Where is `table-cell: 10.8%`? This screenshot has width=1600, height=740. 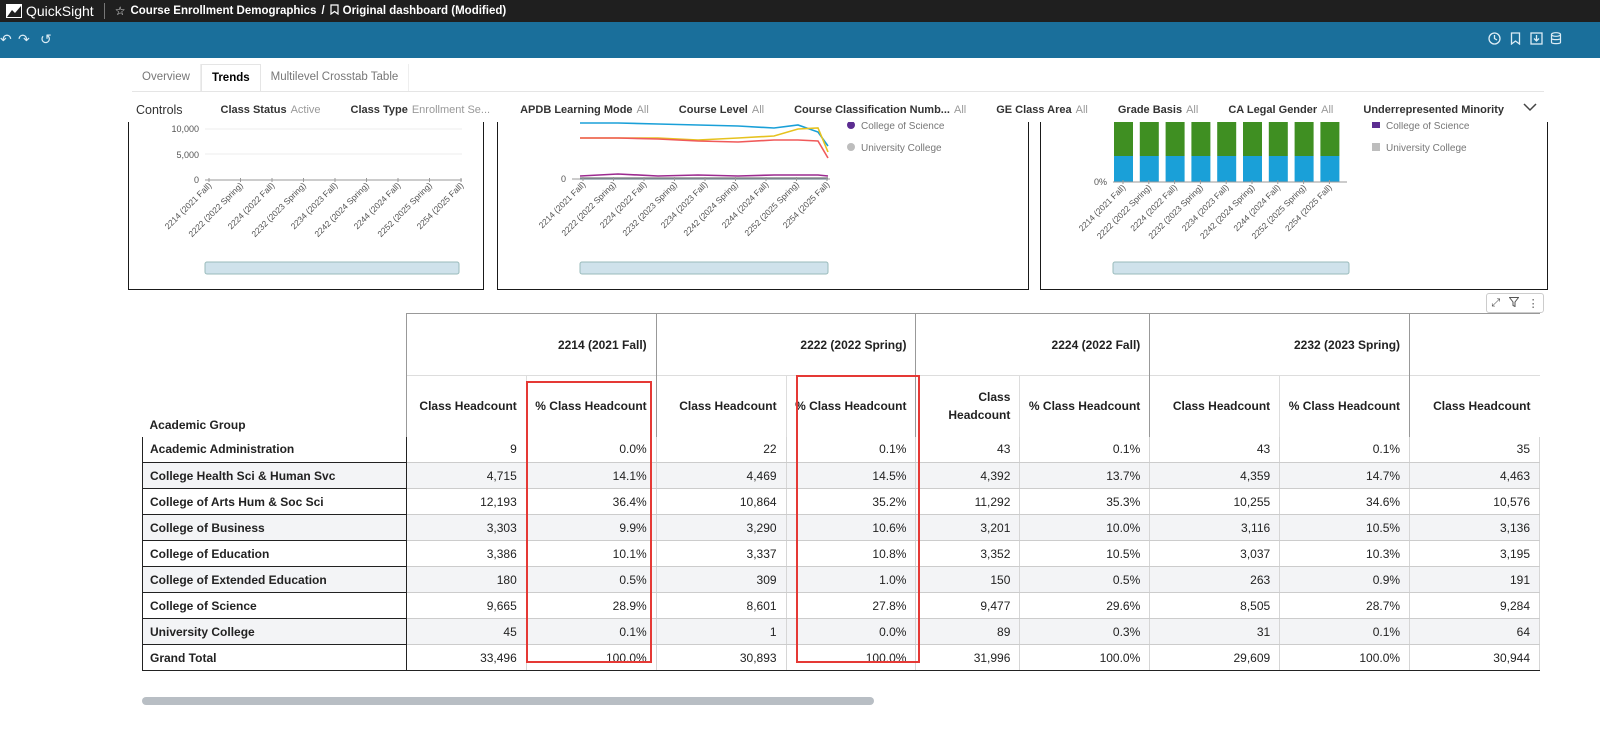 table-cell: 10.8% is located at coordinates (851, 553).